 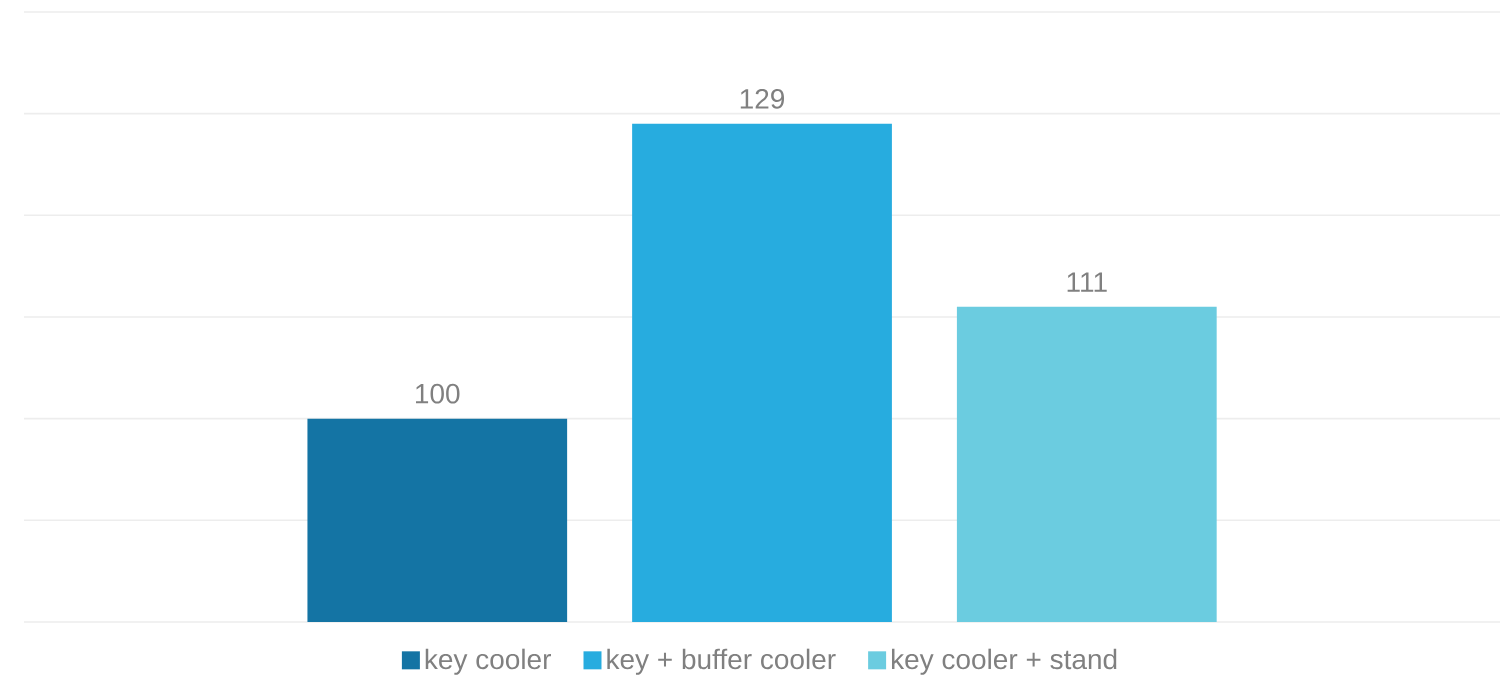 I want to click on legend-label: key + buffer cooler, so click(x=721, y=661).